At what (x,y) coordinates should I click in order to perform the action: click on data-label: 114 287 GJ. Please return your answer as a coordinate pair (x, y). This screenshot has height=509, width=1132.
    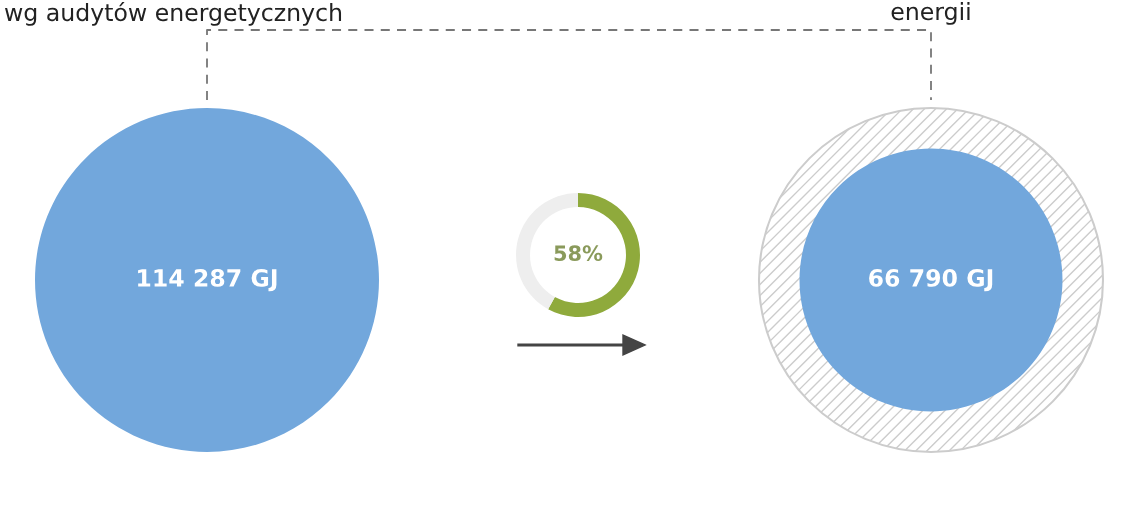
    Looking at the image, I should click on (207, 280).